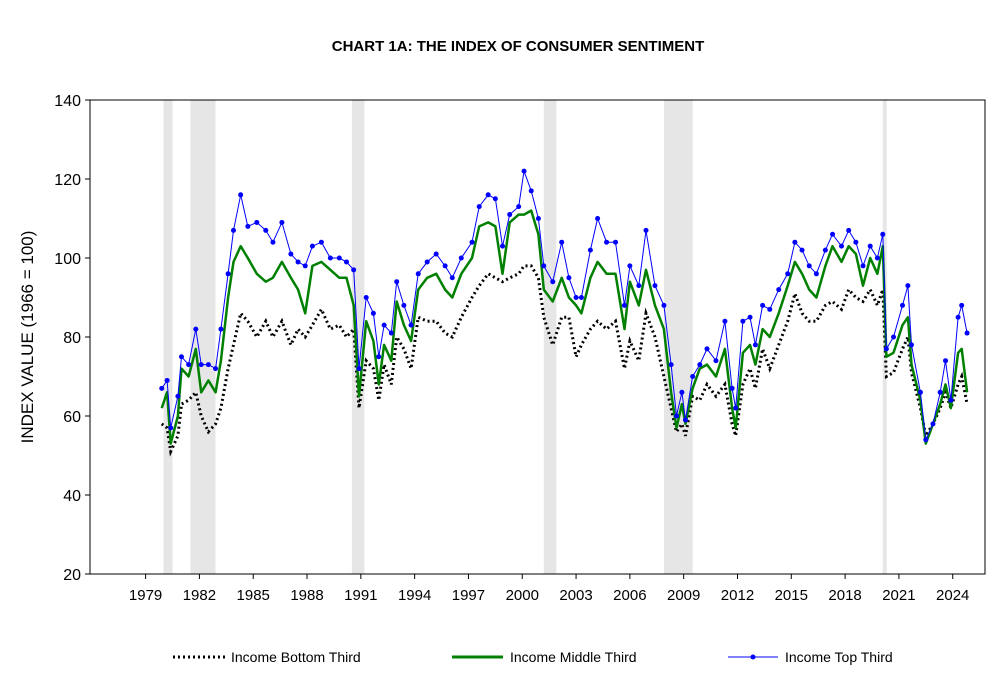 The height and width of the screenshot is (698, 1007). What do you see at coordinates (67, 180) in the screenshot?
I see `y-tick-label: 120` at bounding box center [67, 180].